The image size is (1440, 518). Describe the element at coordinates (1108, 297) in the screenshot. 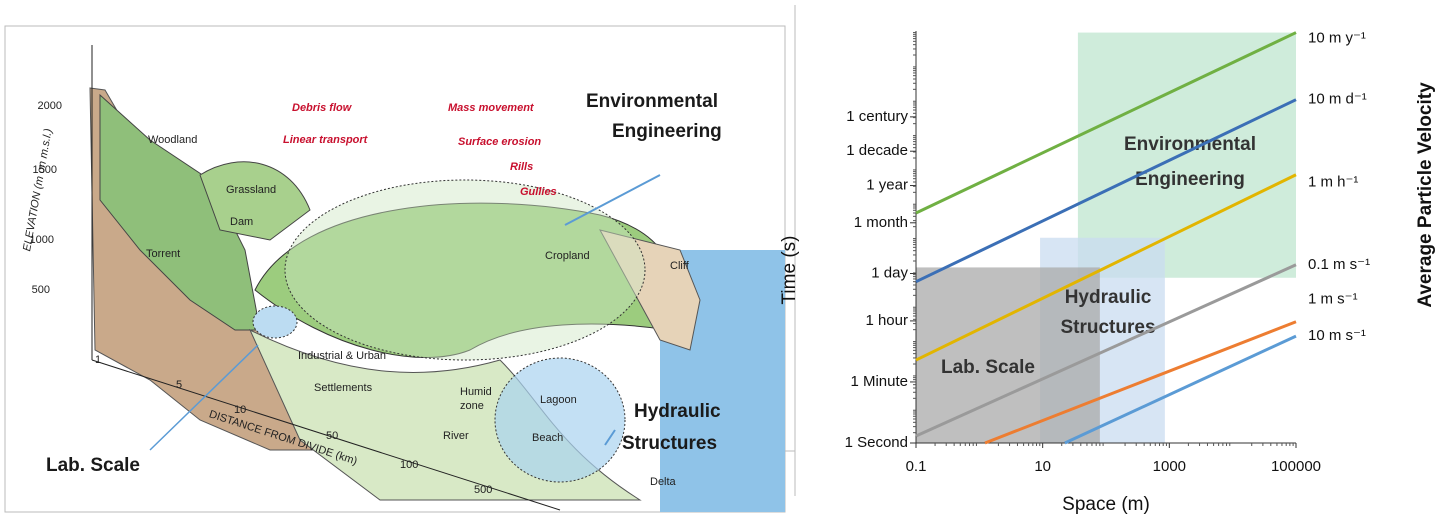

I see `region-label: Hydraulic` at that location.